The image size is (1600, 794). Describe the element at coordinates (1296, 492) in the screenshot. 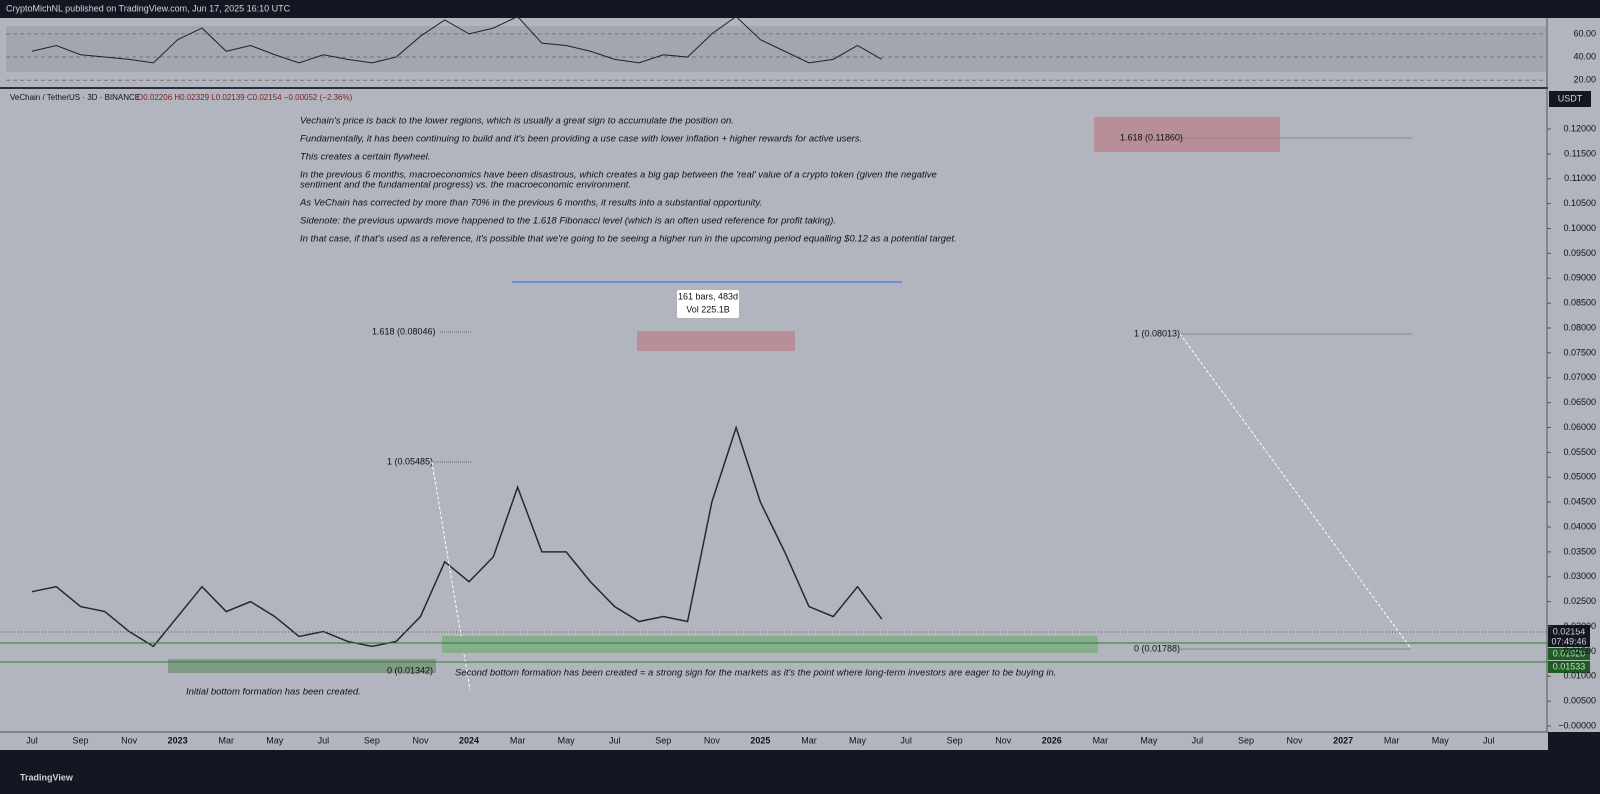

I see `fib-trend` at that location.